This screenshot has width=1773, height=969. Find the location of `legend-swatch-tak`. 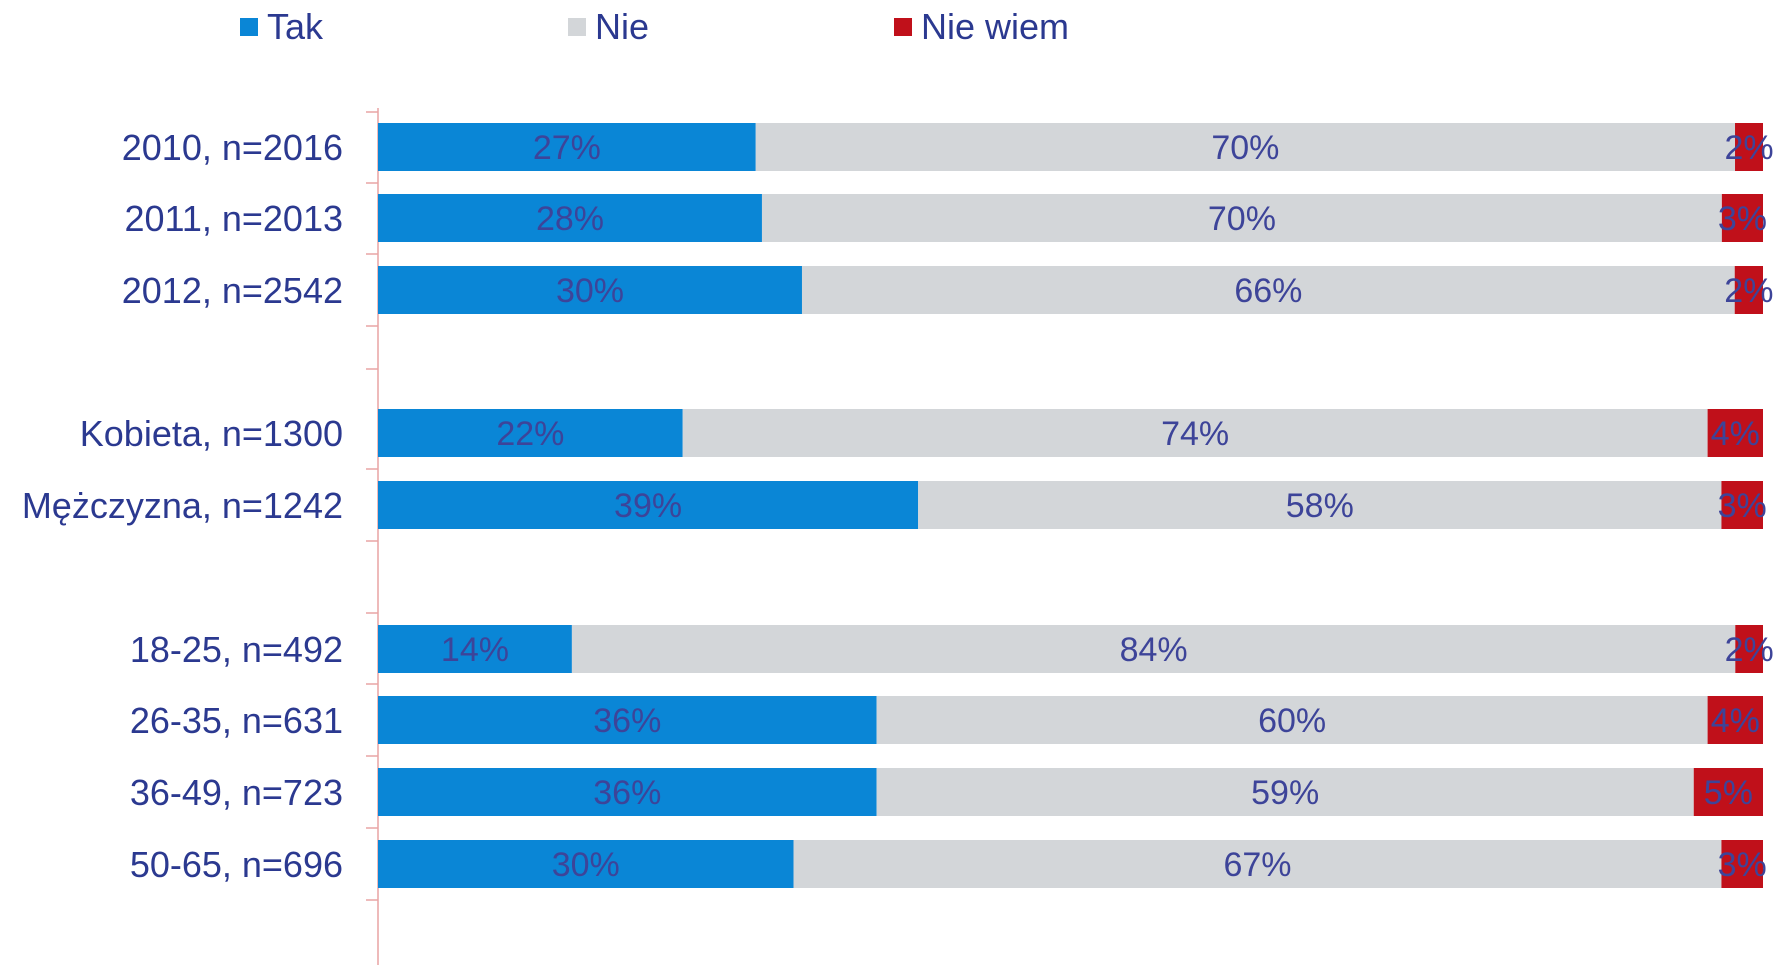

legend-swatch-tak is located at coordinates (249, 27).